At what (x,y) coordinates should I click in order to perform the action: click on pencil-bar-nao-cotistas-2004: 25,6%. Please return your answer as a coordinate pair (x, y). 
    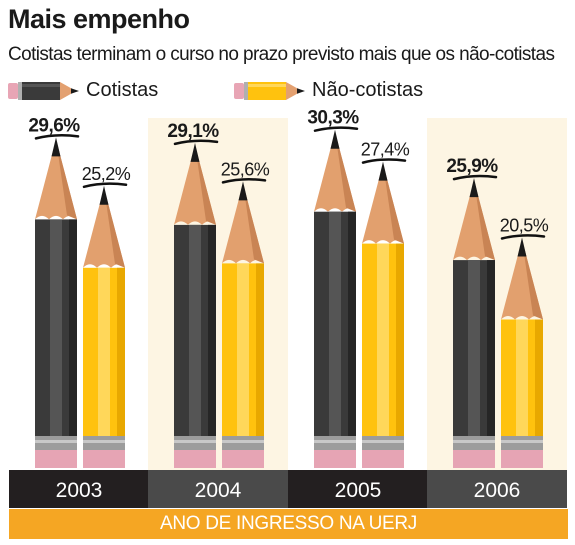
    Looking at the image, I should click on (245, 313).